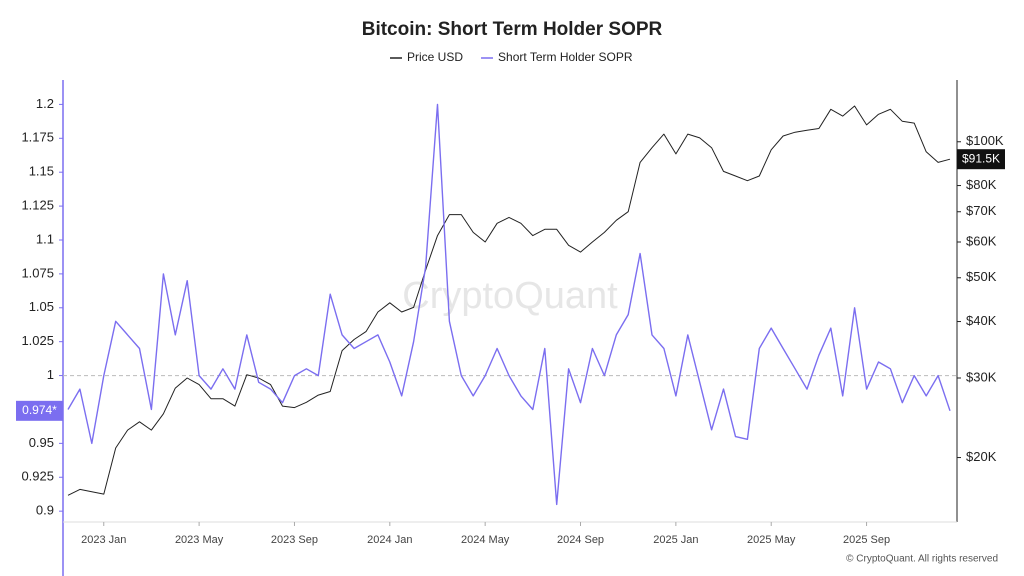  What do you see at coordinates (981, 240) in the screenshot?
I see `y2-tick-label: $60K` at bounding box center [981, 240].